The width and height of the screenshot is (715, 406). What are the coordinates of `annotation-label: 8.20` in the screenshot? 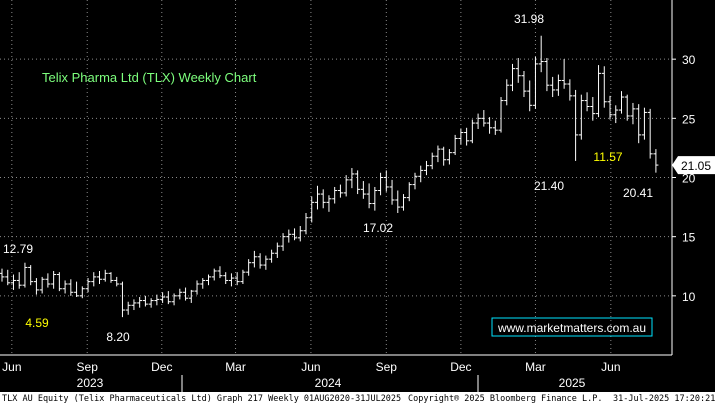 It's located at (118, 337).